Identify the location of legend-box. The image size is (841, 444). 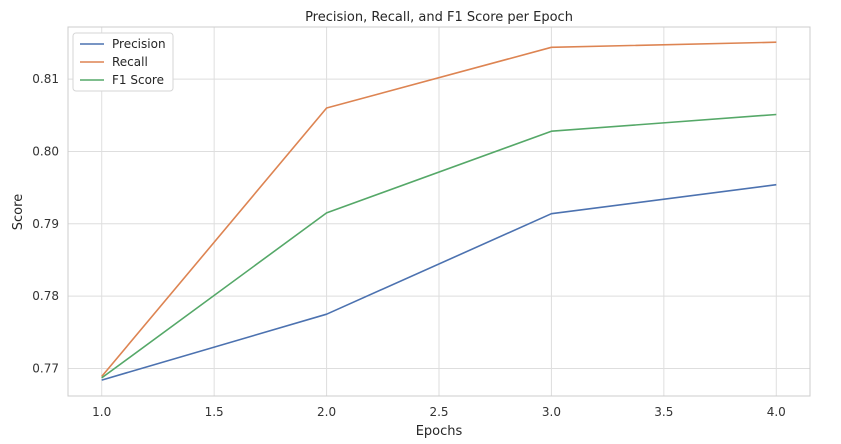
(123, 62).